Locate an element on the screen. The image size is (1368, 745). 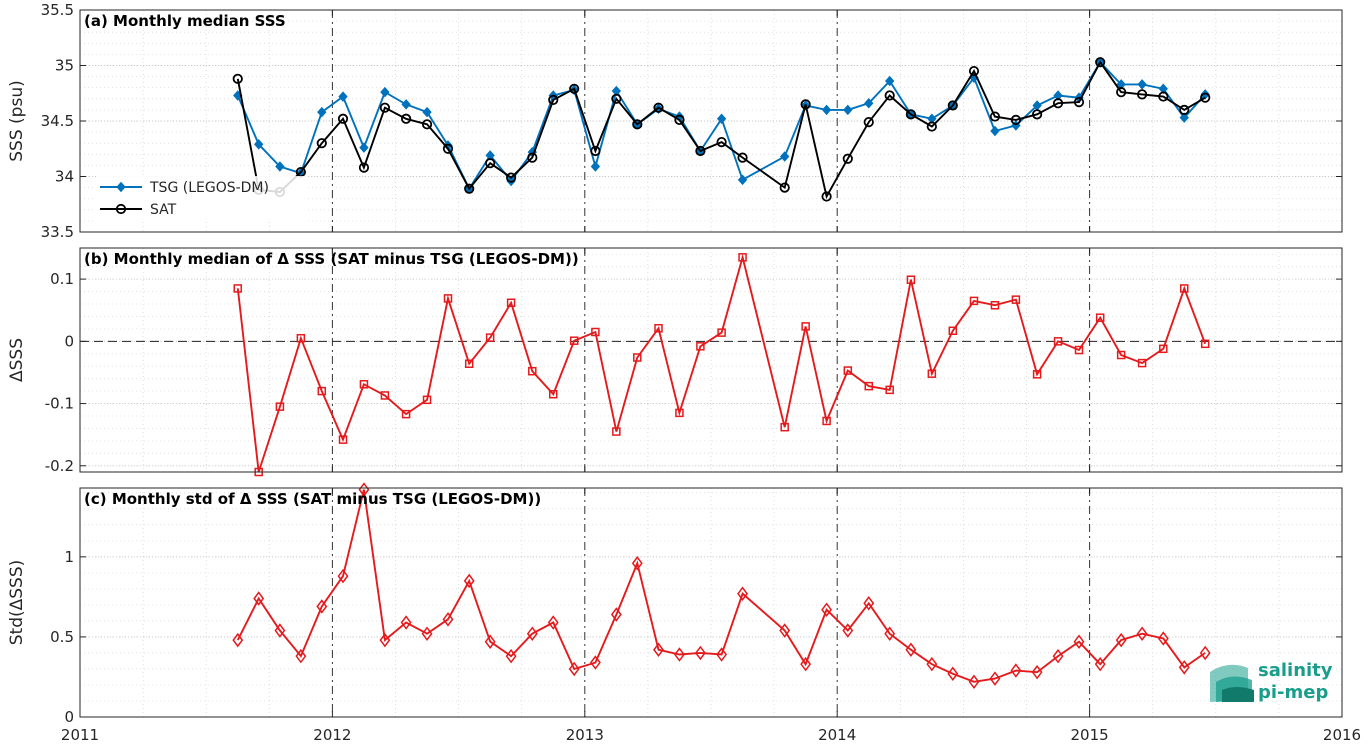
series-line-sat is located at coordinates (721, 130).